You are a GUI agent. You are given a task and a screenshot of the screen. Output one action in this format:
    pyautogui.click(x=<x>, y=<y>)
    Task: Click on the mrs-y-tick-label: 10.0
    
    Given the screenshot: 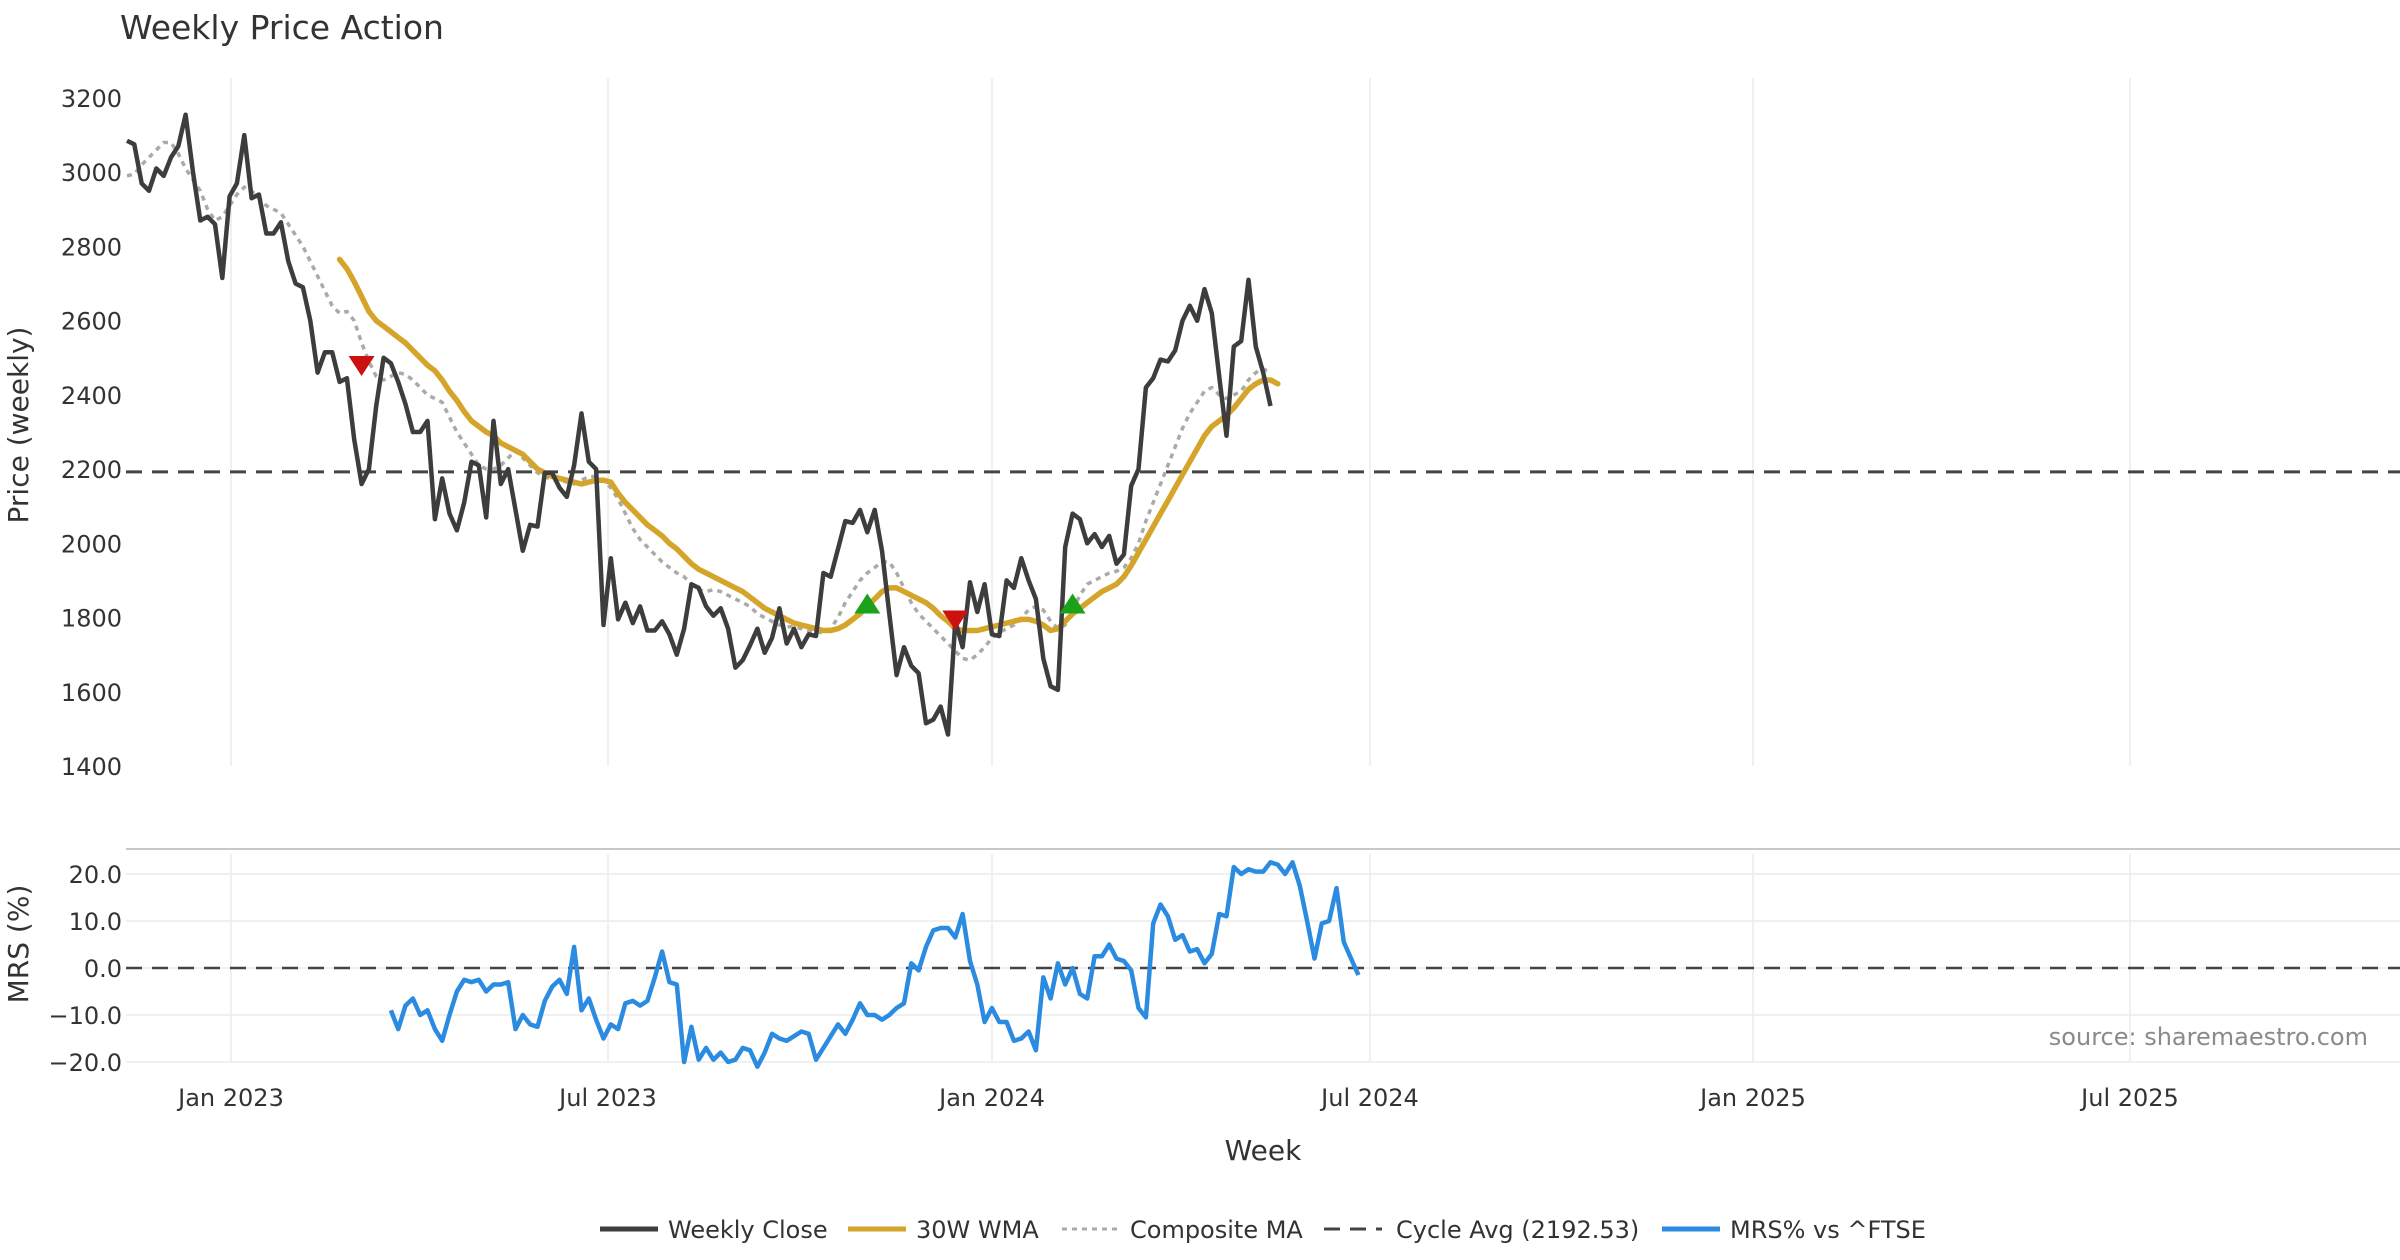 What is the action you would take?
    pyautogui.click(x=95, y=922)
    